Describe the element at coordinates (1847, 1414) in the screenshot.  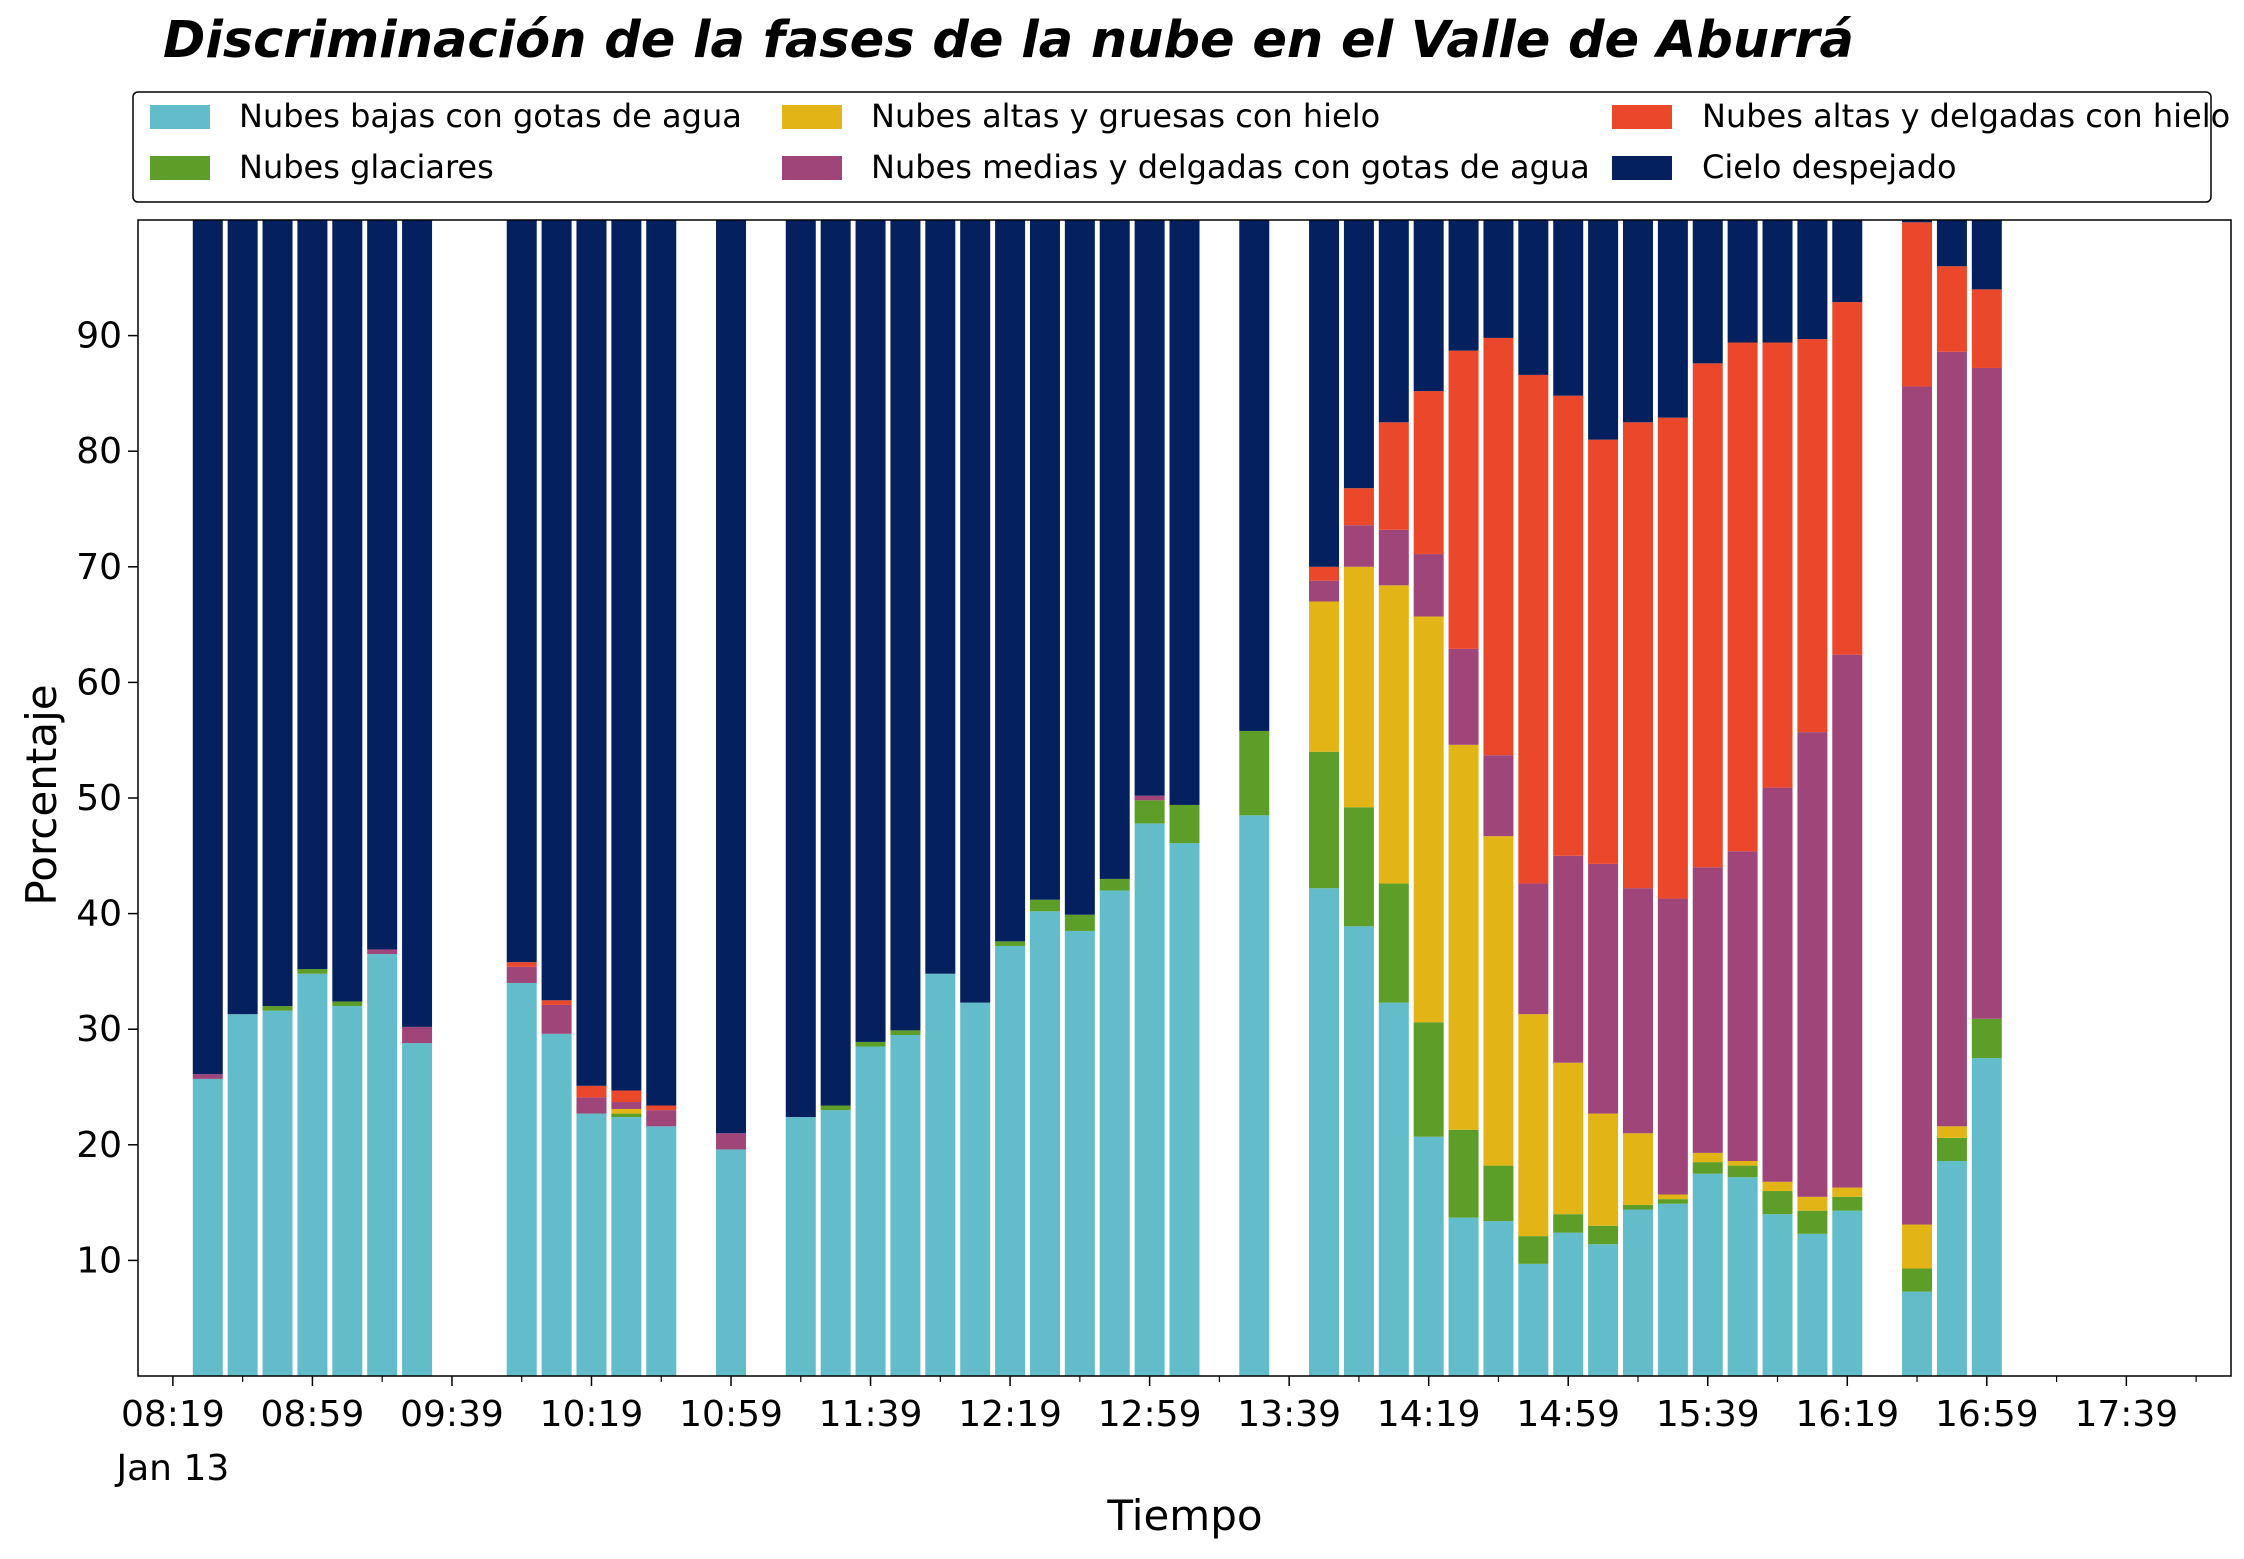
I see `x-tick-label-12: 16:19` at that location.